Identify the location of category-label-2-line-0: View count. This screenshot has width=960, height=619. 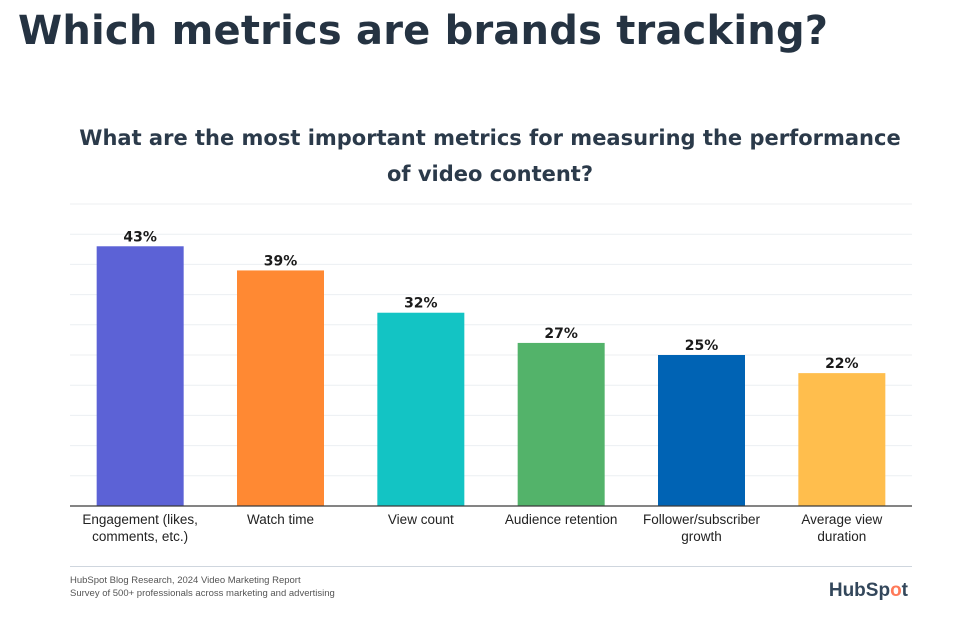
(420, 519).